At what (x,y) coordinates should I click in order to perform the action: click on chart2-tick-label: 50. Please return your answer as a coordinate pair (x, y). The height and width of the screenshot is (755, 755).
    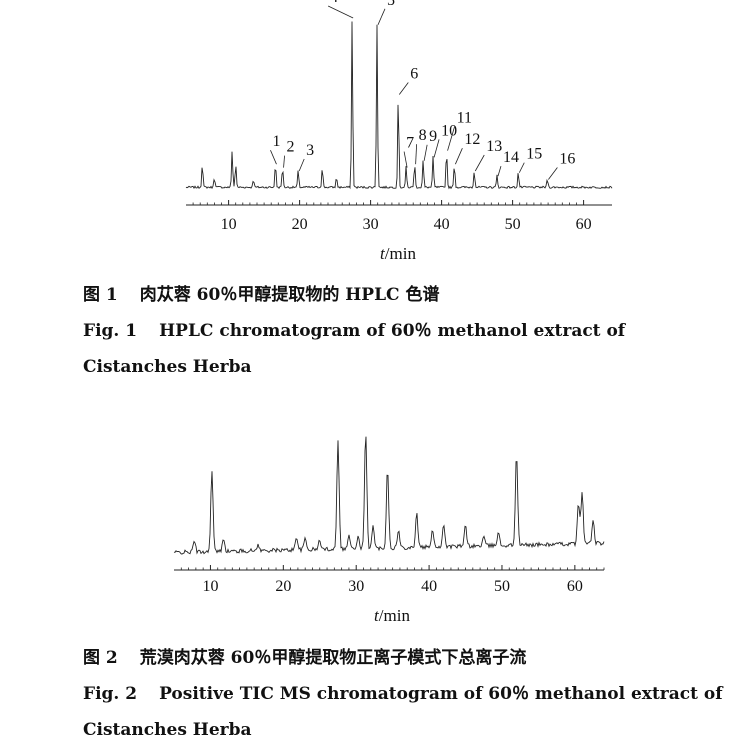
    Looking at the image, I should click on (502, 586).